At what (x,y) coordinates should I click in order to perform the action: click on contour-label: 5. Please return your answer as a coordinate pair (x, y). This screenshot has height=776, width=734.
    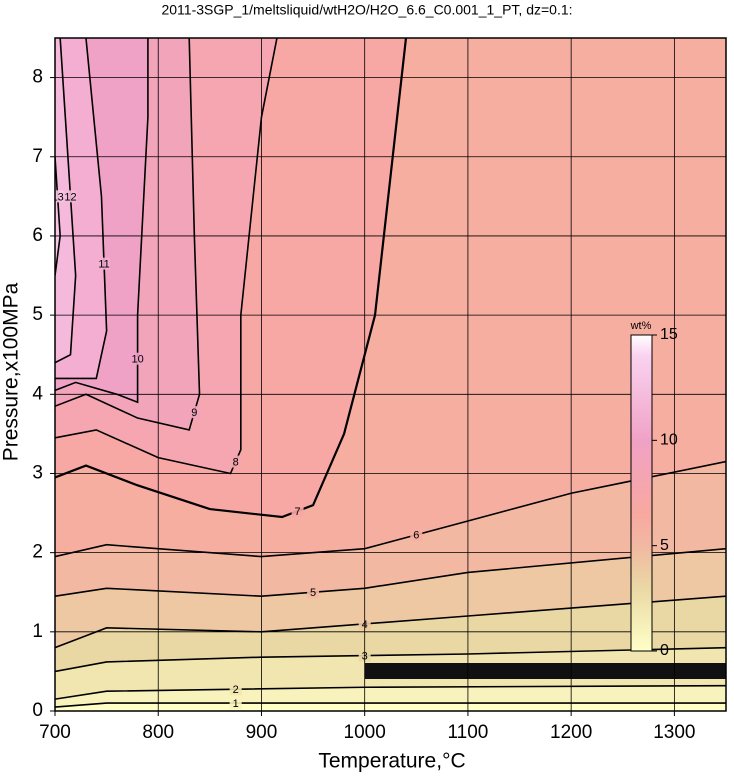
    Looking at the image, I should click on (313, 593).